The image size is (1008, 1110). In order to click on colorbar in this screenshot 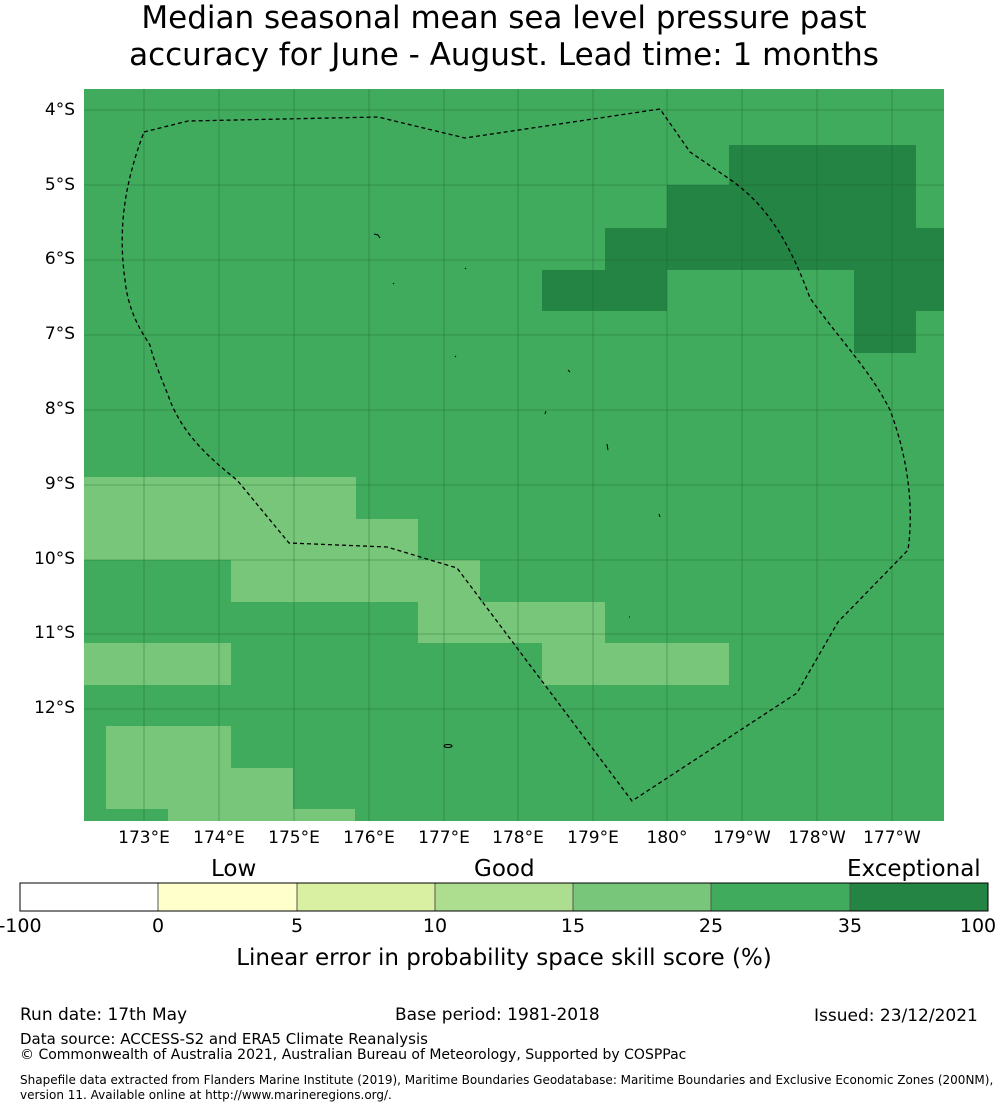, I will do `click(504, 897)`.